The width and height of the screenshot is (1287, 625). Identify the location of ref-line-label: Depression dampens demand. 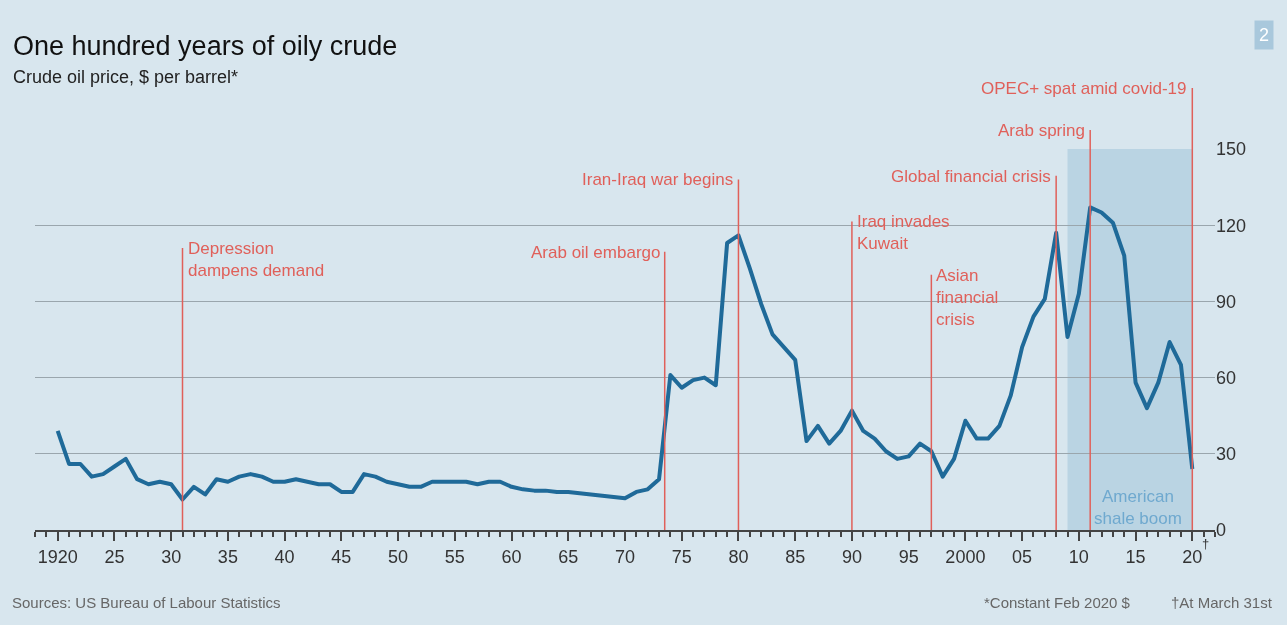
(256, 260).